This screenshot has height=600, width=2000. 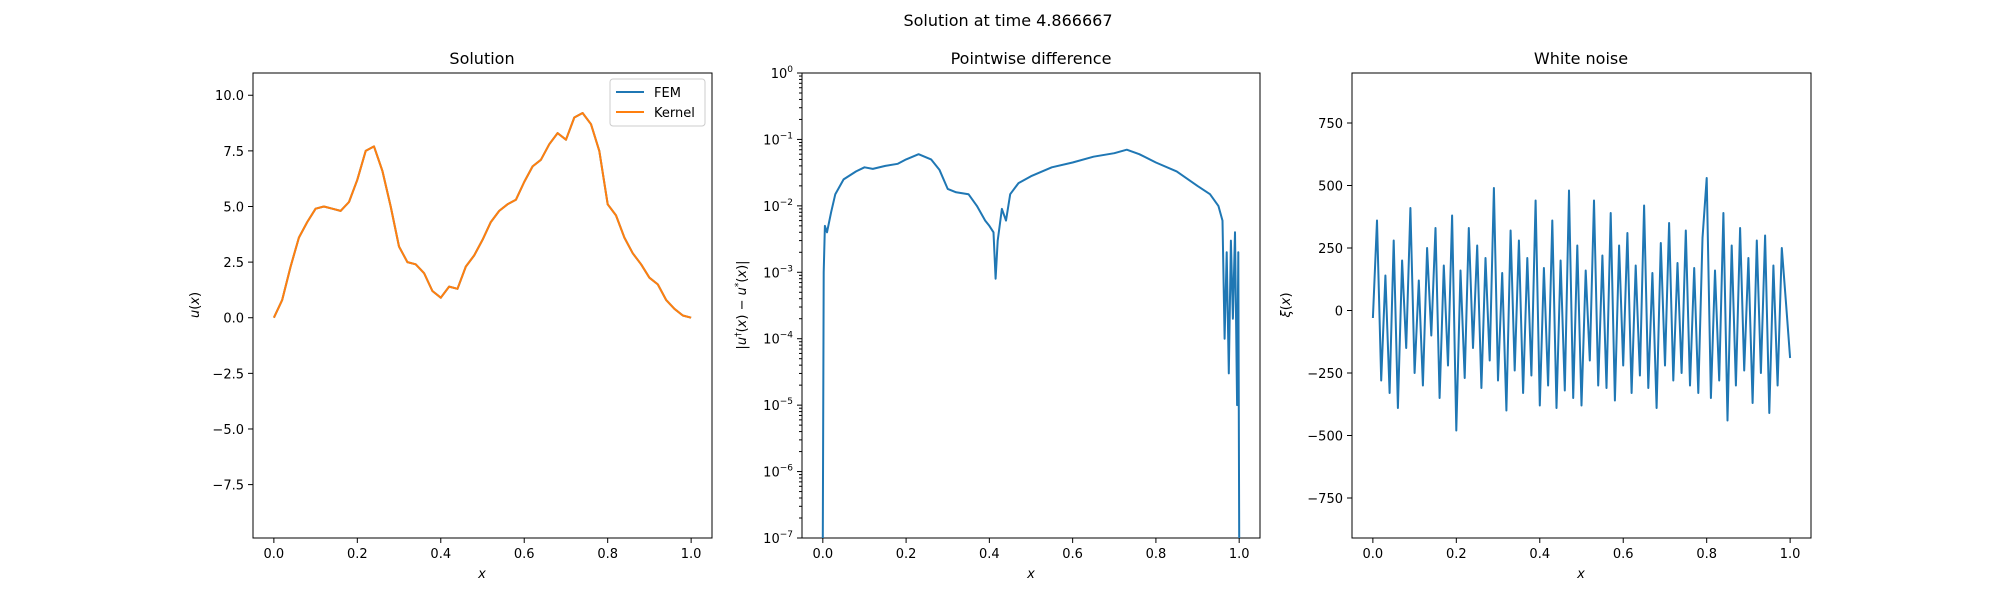 What do you see at coordinates (1031, 58) in the screenshot?
I see `difference-panel-title: Pointwise difference` at bounding box center [1031, 58].